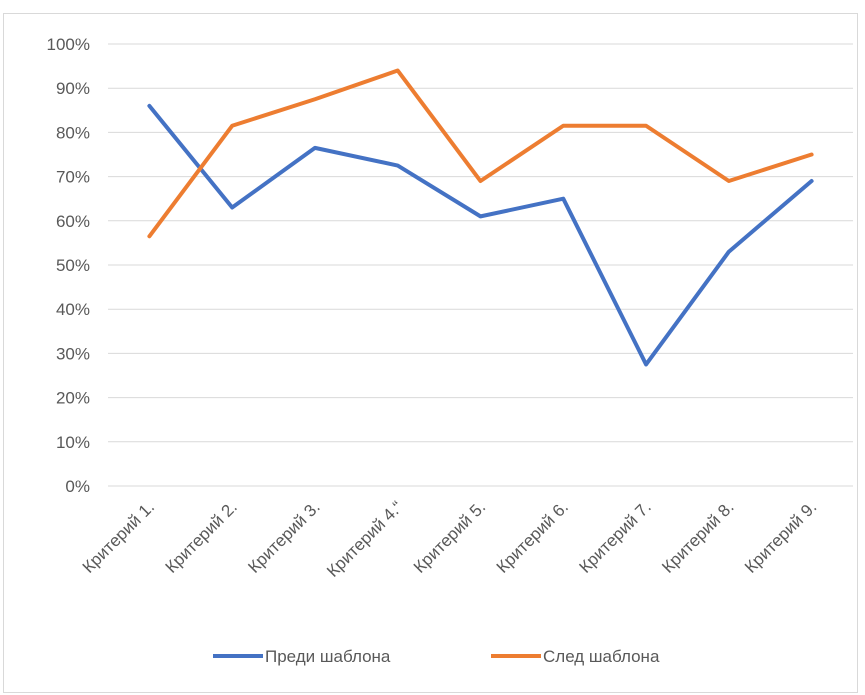  I want to click on y-tick-label: 10%, so click(73, 442).